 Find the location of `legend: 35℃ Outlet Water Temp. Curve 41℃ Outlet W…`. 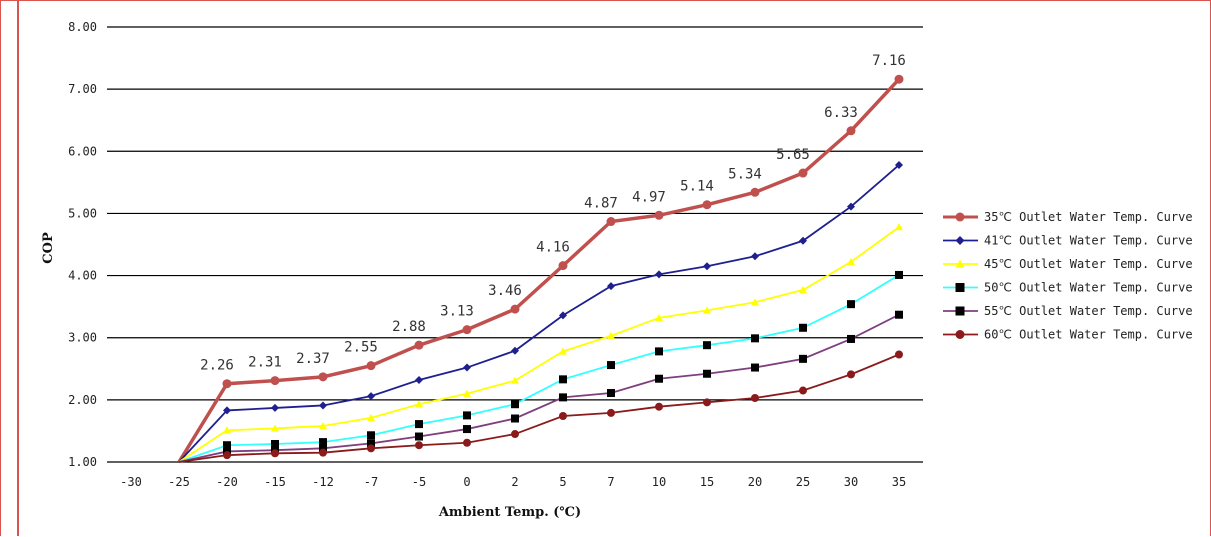

legend: 35℃ Outlet Water Temp. Curve 41℃ Outlet W… is located at coordinates (1068, 276).